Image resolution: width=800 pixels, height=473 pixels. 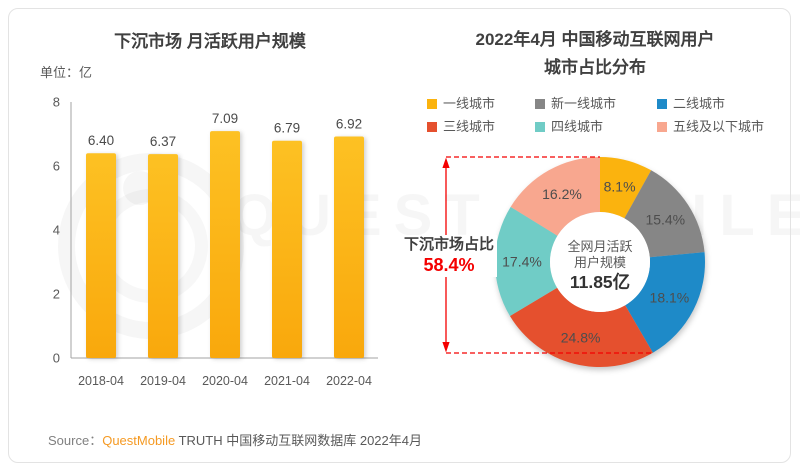 What do you see at coordinates (56, 358) in the screenshot?
I see `y-tick-label: 0` at bounding box center [56, 358].